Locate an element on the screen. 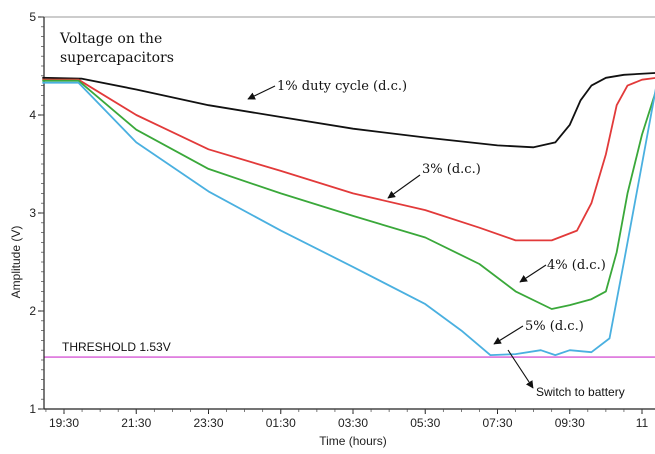 The width and height of the screenshot is (655, 454). x-tick-label: 21:30 is located at coordinates (136, 423).